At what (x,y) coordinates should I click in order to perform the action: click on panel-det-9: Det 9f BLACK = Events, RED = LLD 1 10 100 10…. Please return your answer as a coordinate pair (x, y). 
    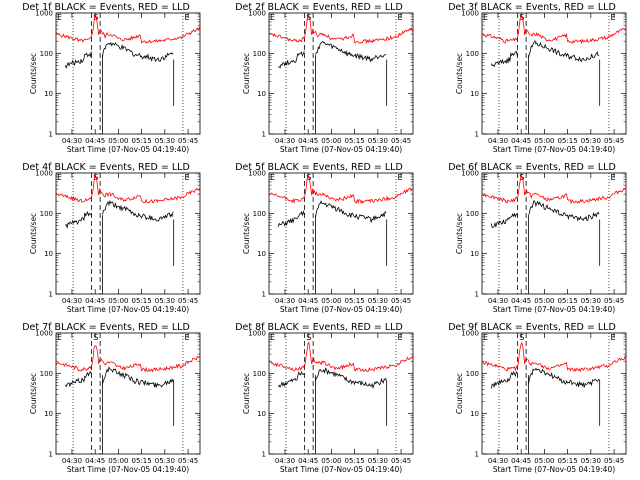
    Looking at the image, I should click on (537, 398).